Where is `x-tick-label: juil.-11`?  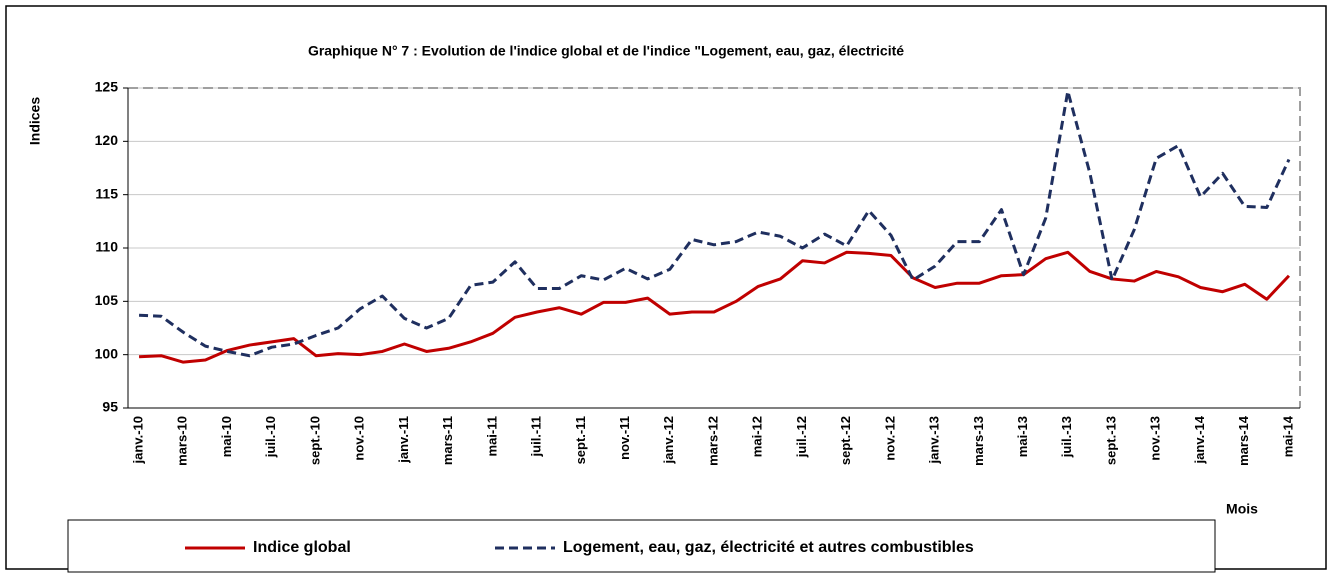 x-tick-label: juil.-11 is located at coordinates (536, 436).